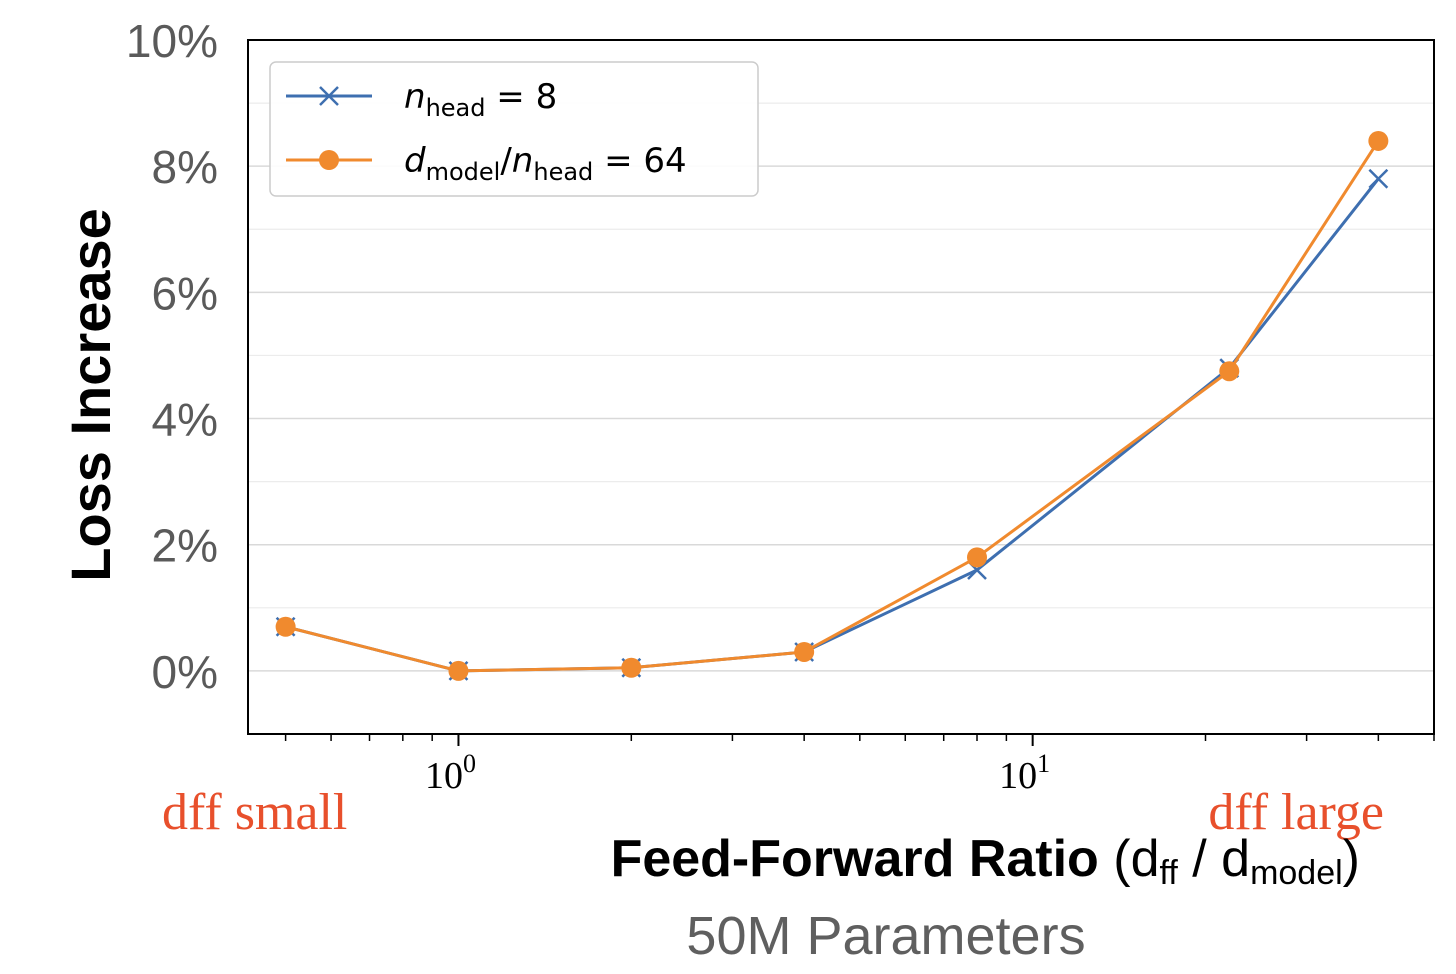 The height and width of the screenshot is (974, 1456). What do you see at coordinates (185, 546) in the screenshot?
I see `y-tick-label: 2%` at bounding box center [185, 546].